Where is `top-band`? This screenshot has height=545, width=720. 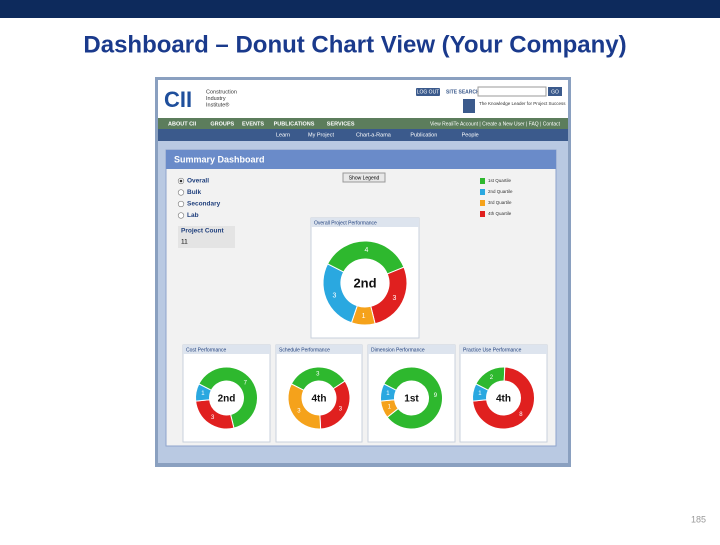 top-band is located at coordinates (360, 9).